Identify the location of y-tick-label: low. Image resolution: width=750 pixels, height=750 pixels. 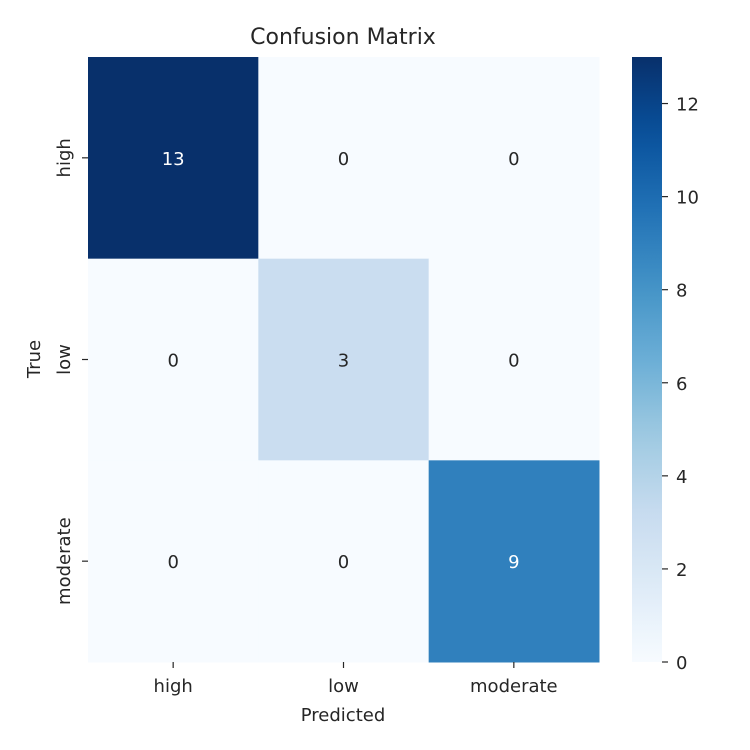
(64, 359).